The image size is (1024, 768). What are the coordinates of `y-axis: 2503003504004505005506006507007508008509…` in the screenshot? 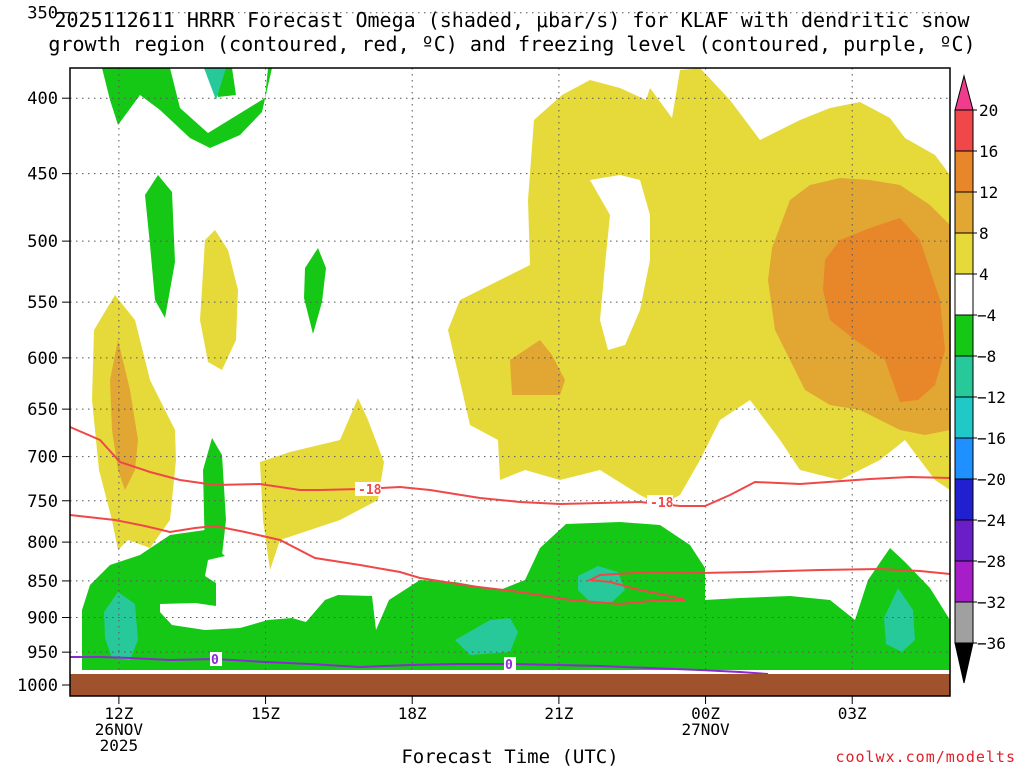 It's located at (43, 350).